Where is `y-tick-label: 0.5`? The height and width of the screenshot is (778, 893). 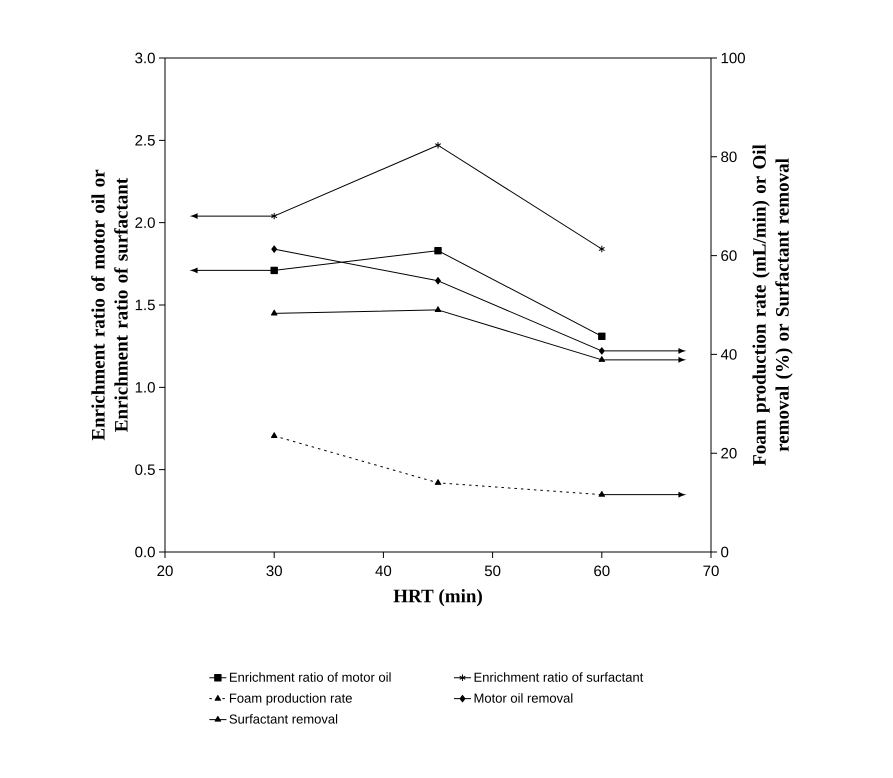 y-tick-label: 0.5 is located at coordinates (145, 469).